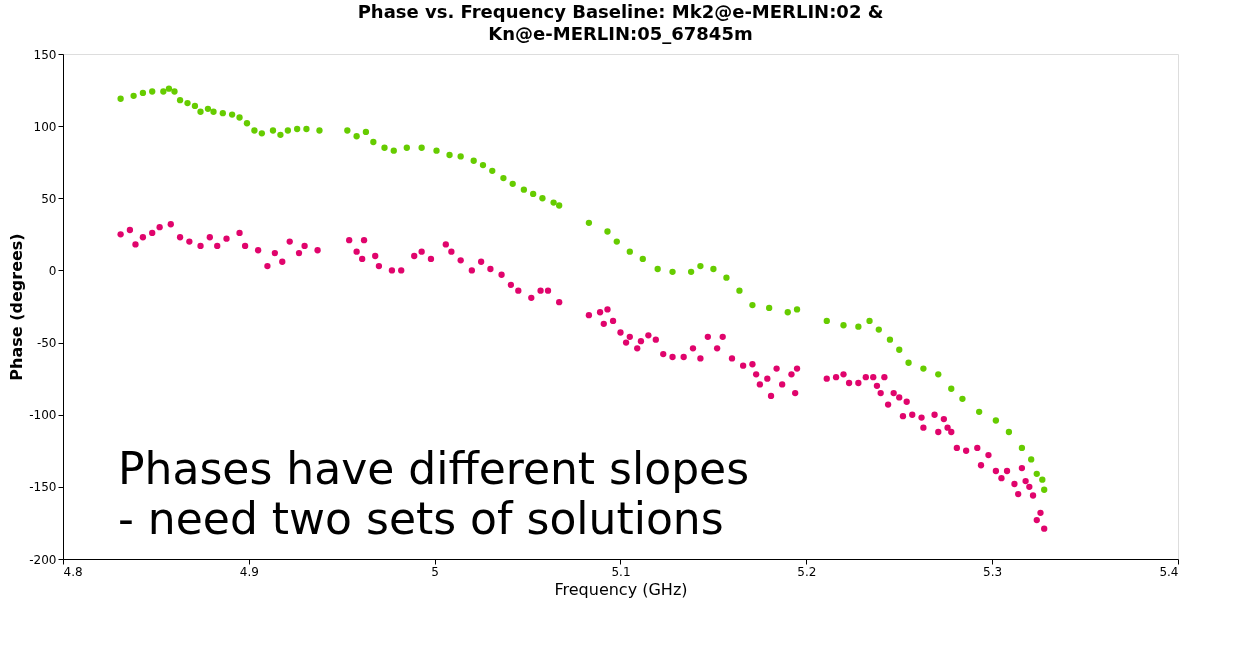  What do you see at coordinates (435, 571) in the screenshot?
I see `x-tick-label: 5` at bounding box center [435, 571].